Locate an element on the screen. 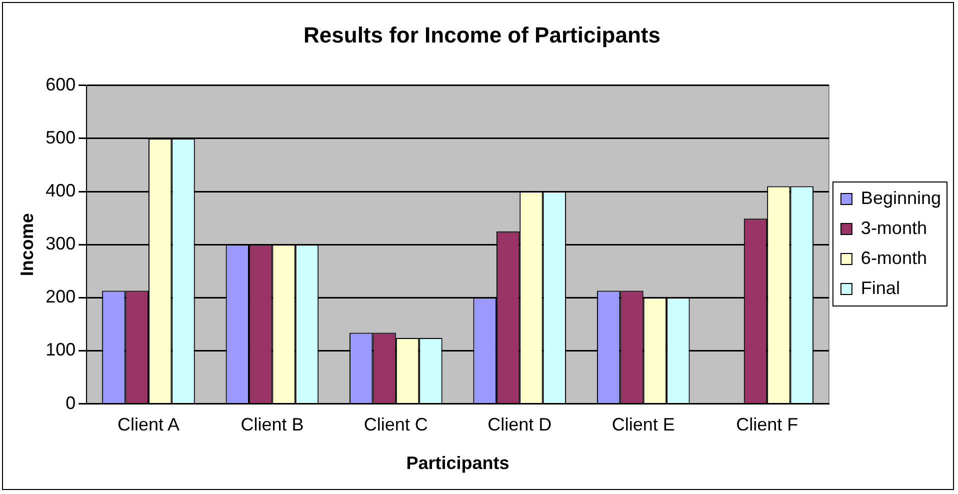  x-tick-label: Client A is located at coordinates (148, 424).